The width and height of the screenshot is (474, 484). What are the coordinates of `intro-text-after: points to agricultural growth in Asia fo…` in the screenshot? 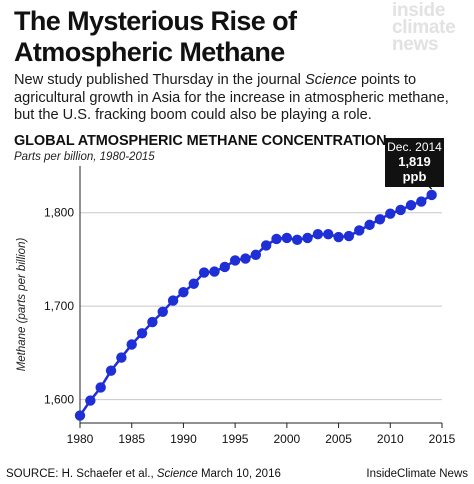 It's located at (231, 98).